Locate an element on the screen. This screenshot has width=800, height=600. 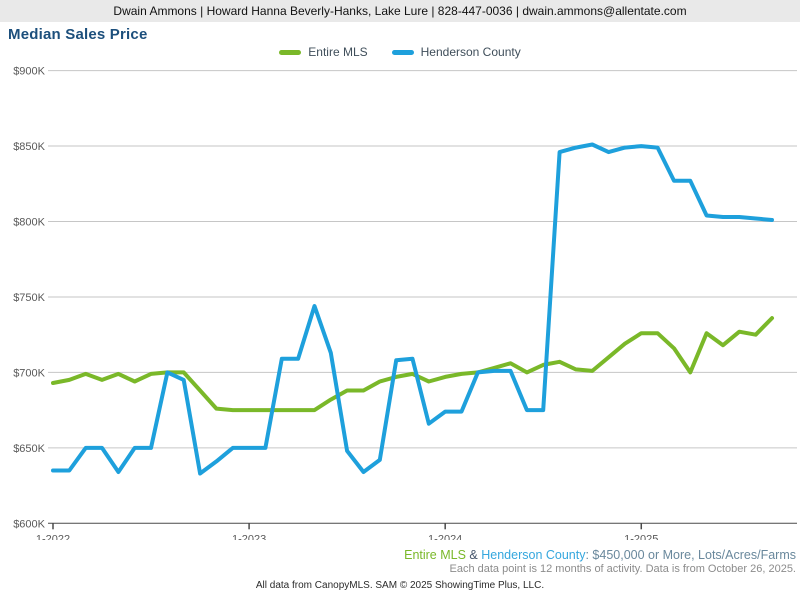
filter-series1-label: Entire MLS is located at coordinates (435, 555).